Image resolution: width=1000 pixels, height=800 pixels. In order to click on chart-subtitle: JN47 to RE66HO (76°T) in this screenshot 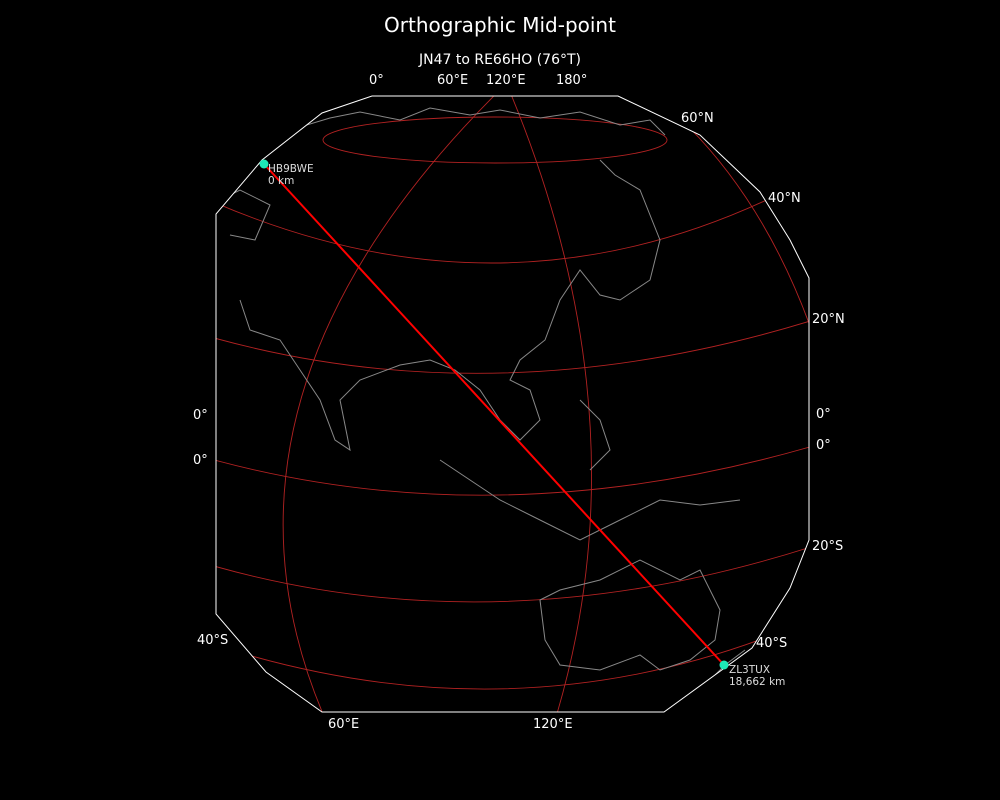, I will do `click(500, 60)`.